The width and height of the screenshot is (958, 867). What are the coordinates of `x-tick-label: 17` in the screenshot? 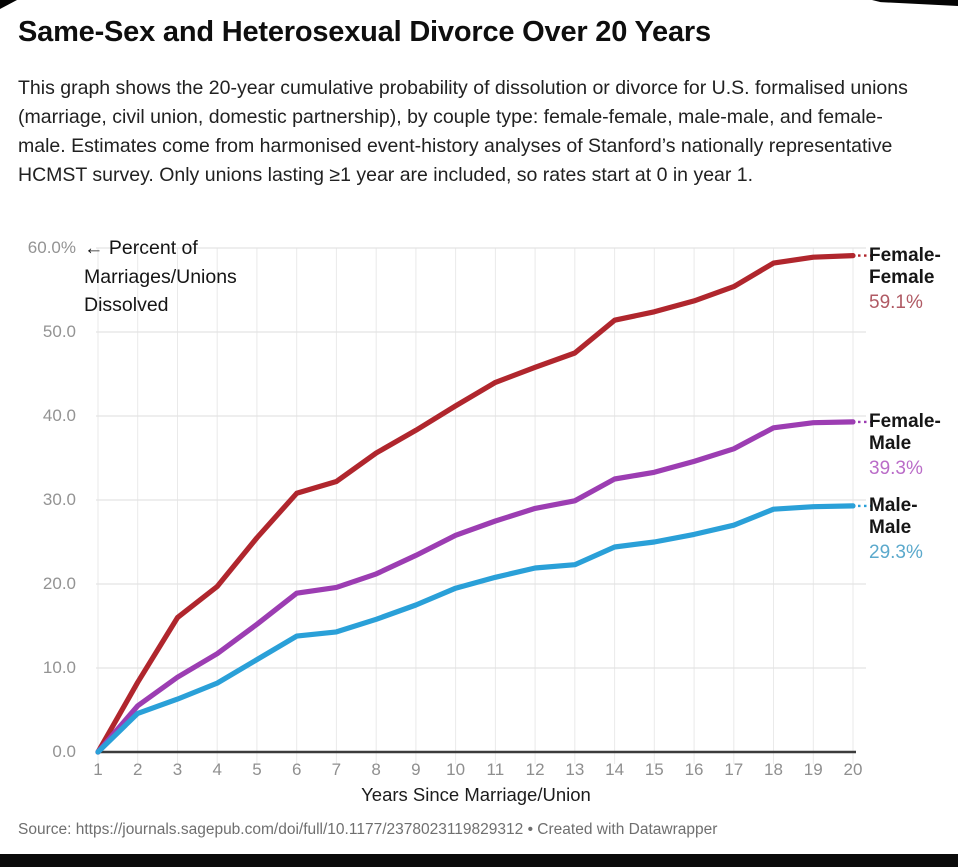 It's located at (734, 769).